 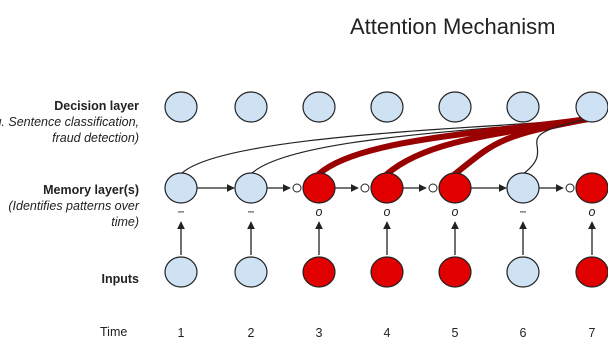 What do you see at coordinates (250, 212) in the screenshot?
I see `gate-symbol-2: −` at bounding box center [250, 212].